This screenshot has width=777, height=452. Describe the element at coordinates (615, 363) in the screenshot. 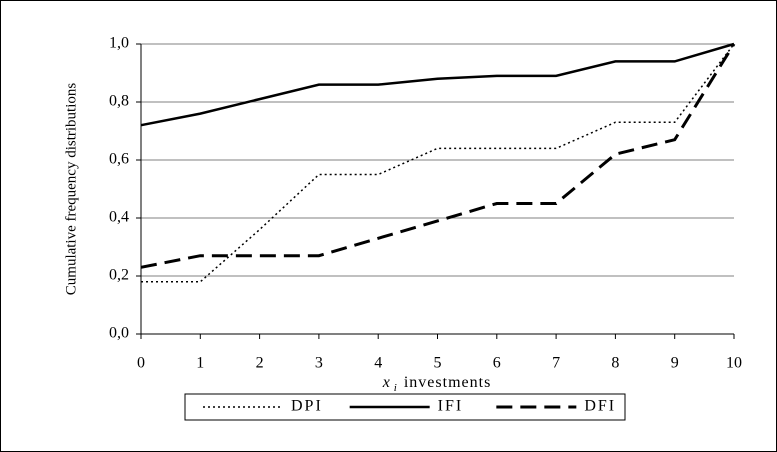

I see `x-tick-label: 8` at that location.